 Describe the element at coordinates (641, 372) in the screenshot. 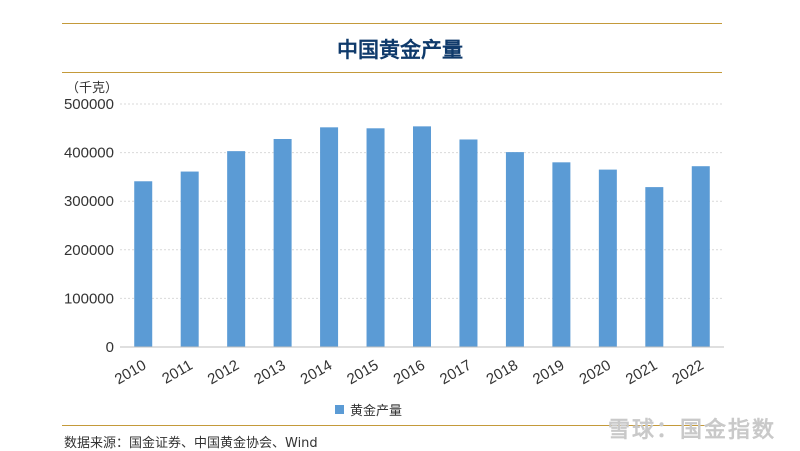

I see `x-tick-label: 2021` at that location.